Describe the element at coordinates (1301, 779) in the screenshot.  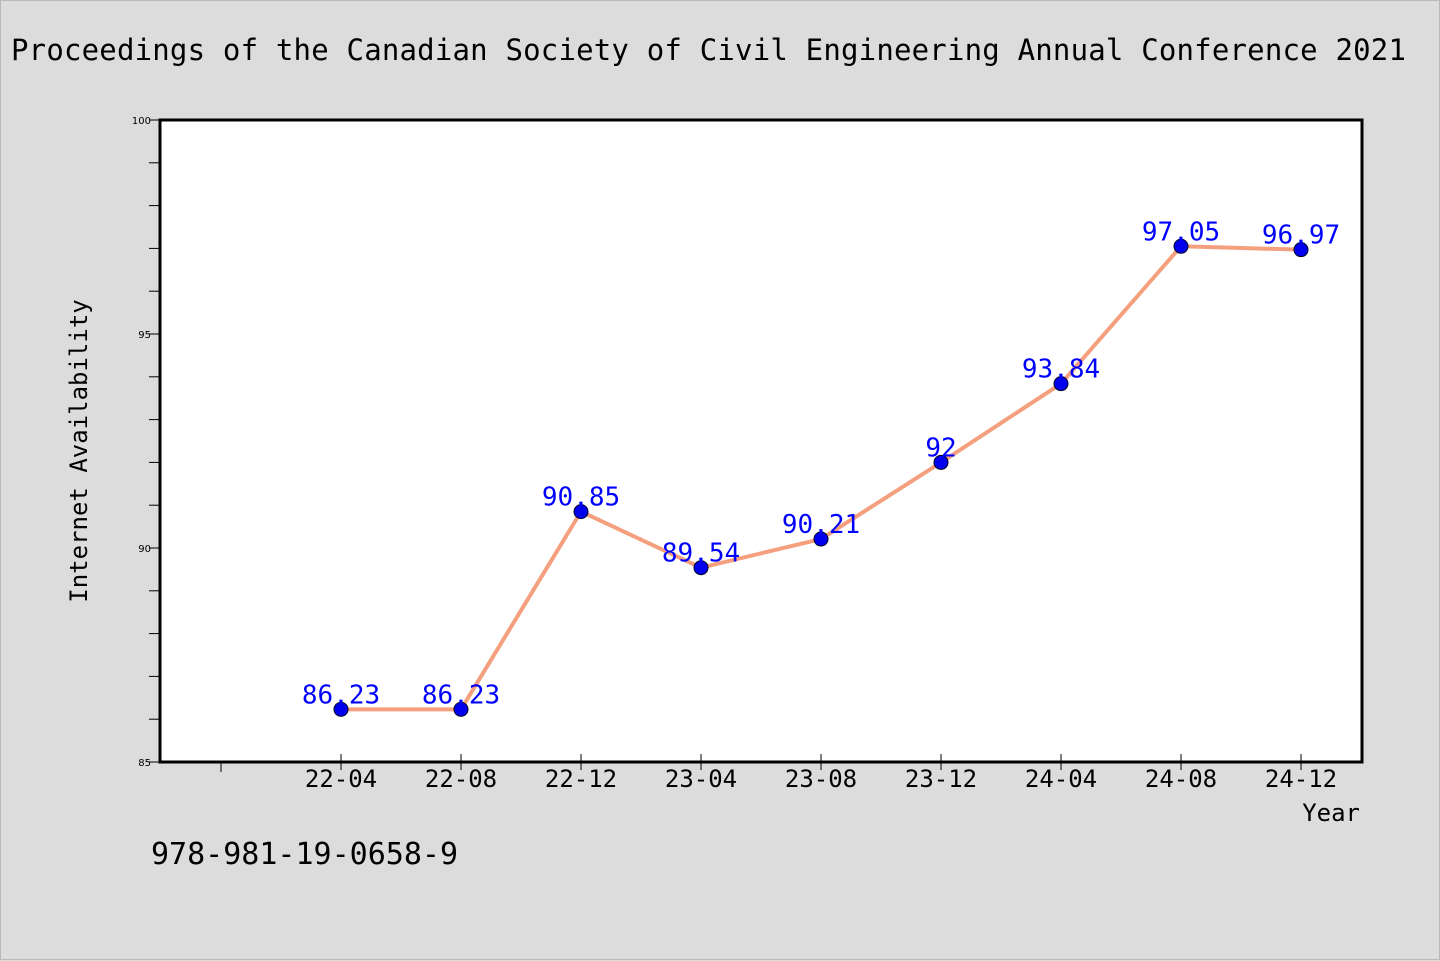
I see `x-tick-label: 24-12` at that location.